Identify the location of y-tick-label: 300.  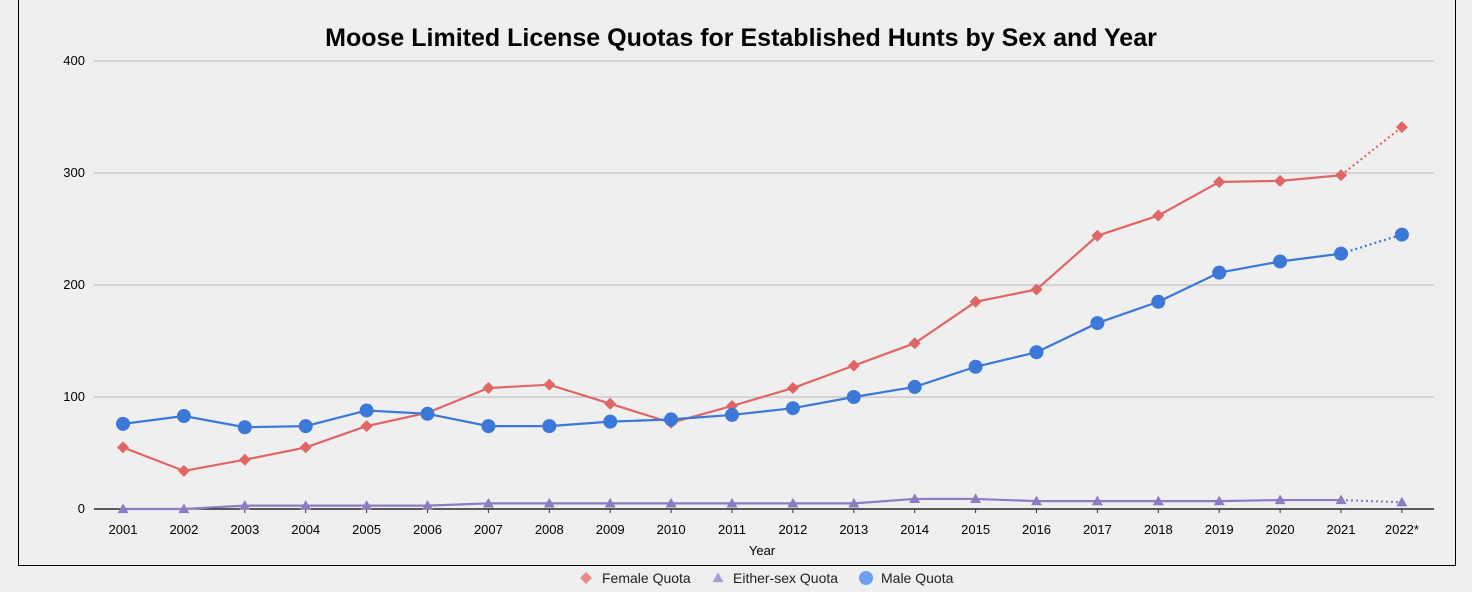
(74, 172).